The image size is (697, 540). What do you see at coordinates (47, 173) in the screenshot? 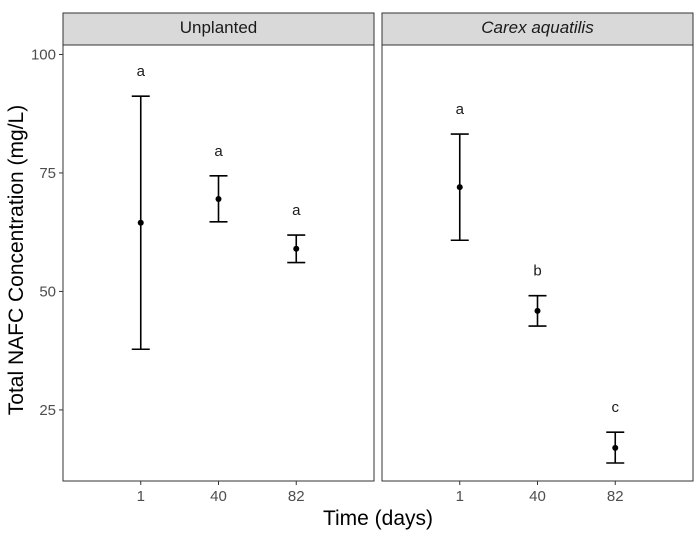
I see `y-tick-label: 75` at bounding box center [47, 173].